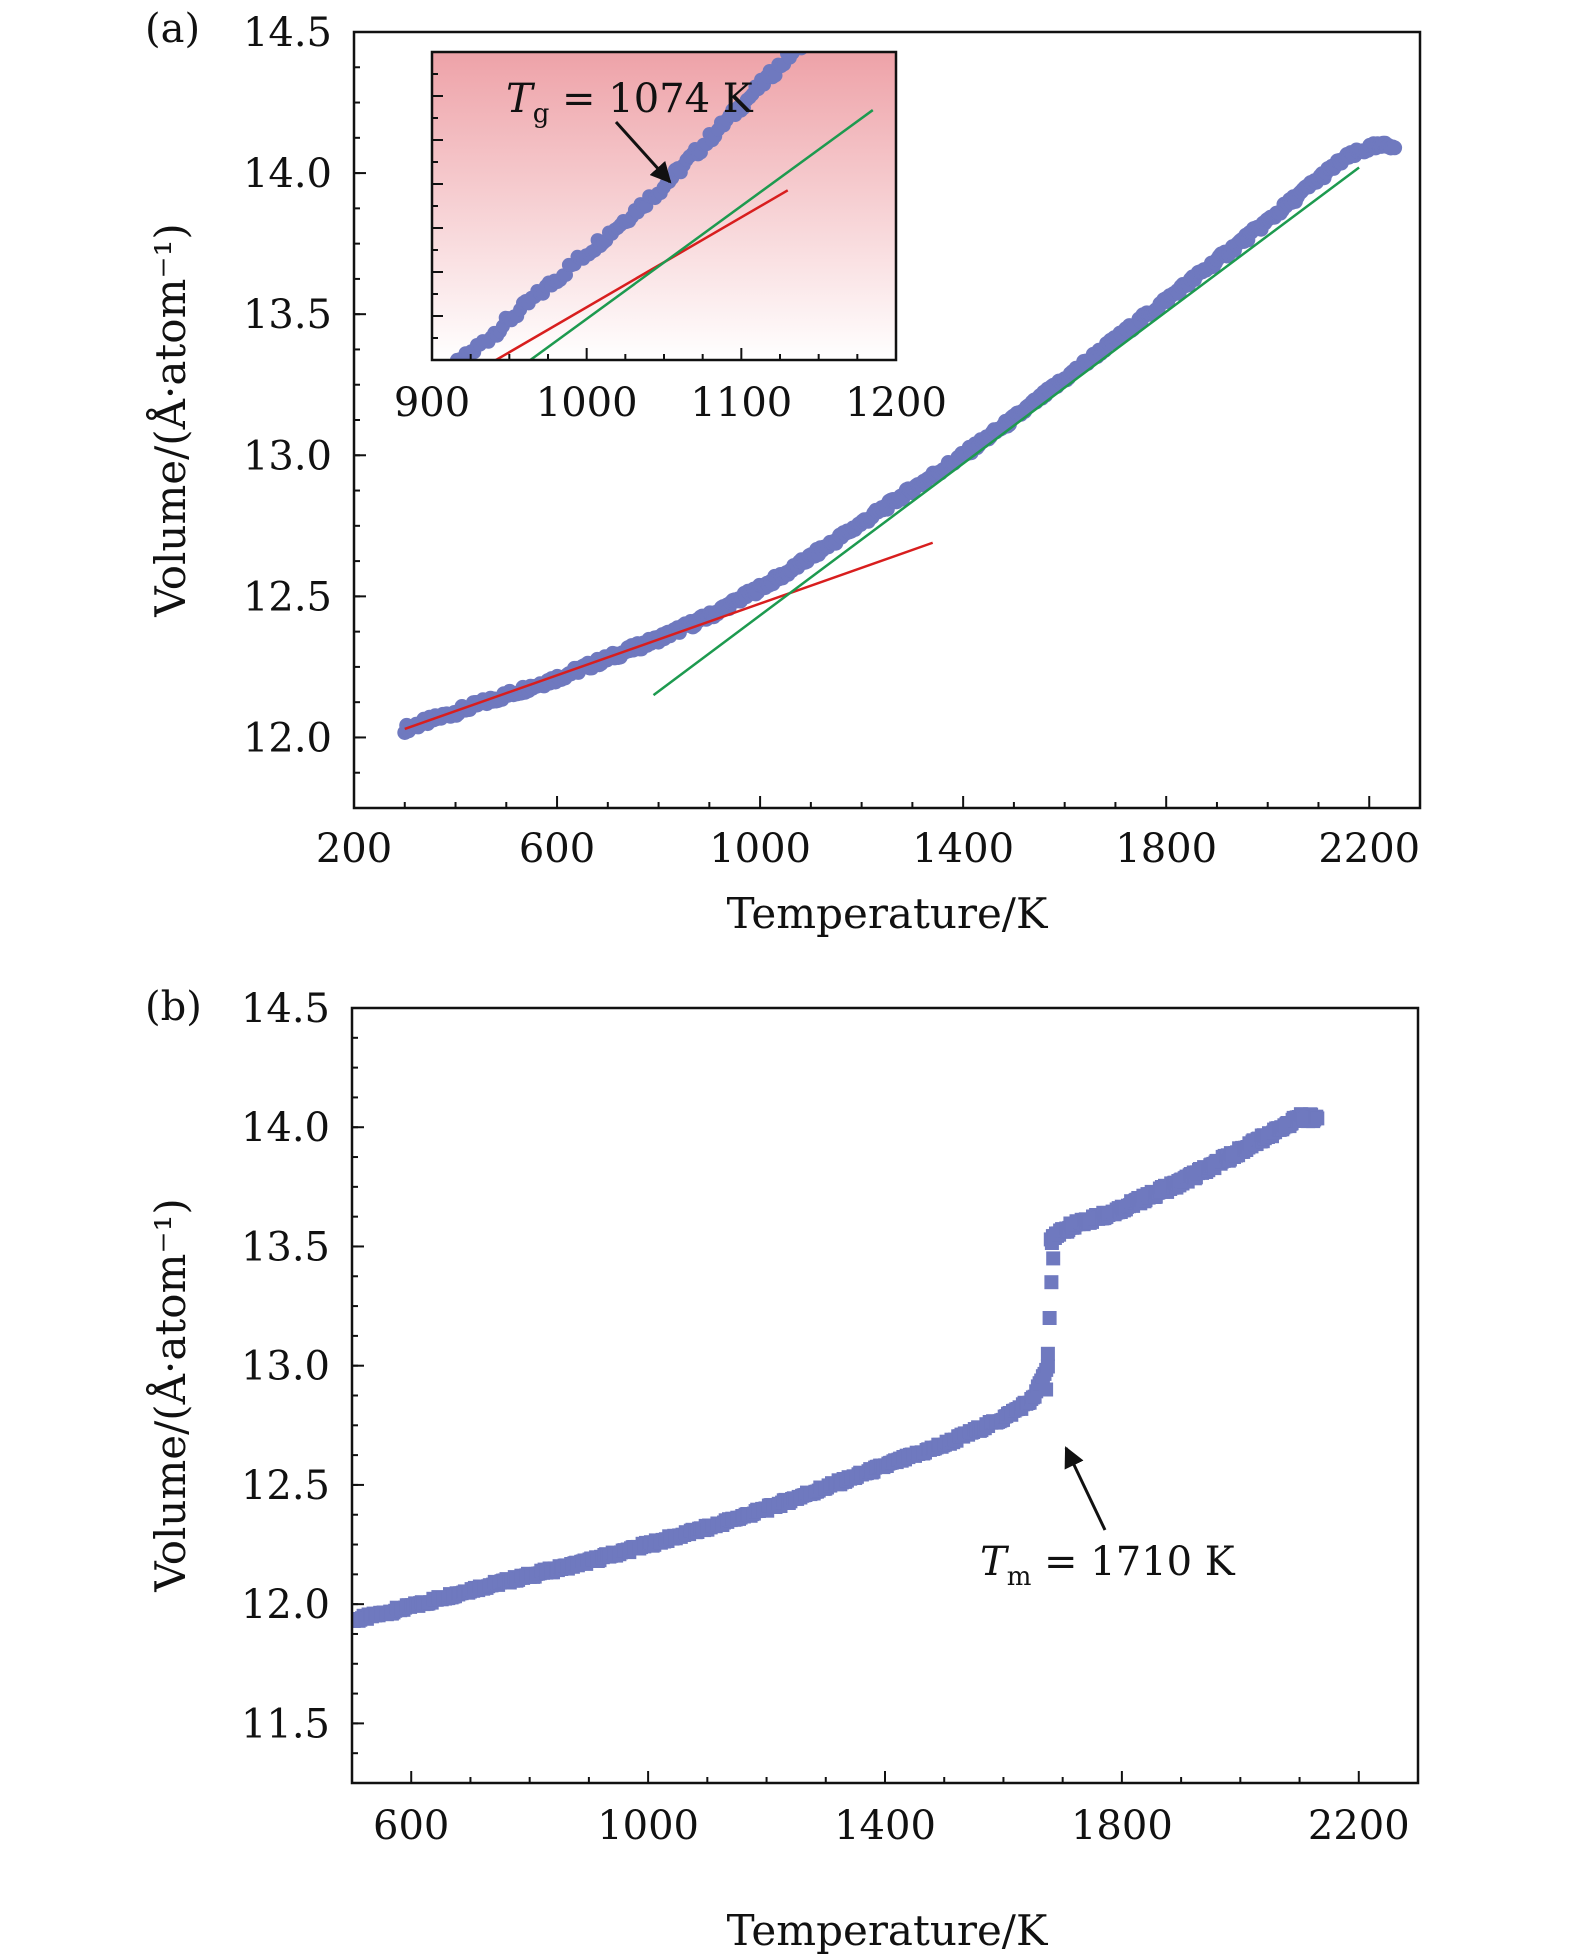 This screenshot has width=1575, height=1959. I want to click on inset-x-tick-label: 1100, so click(741, 403).